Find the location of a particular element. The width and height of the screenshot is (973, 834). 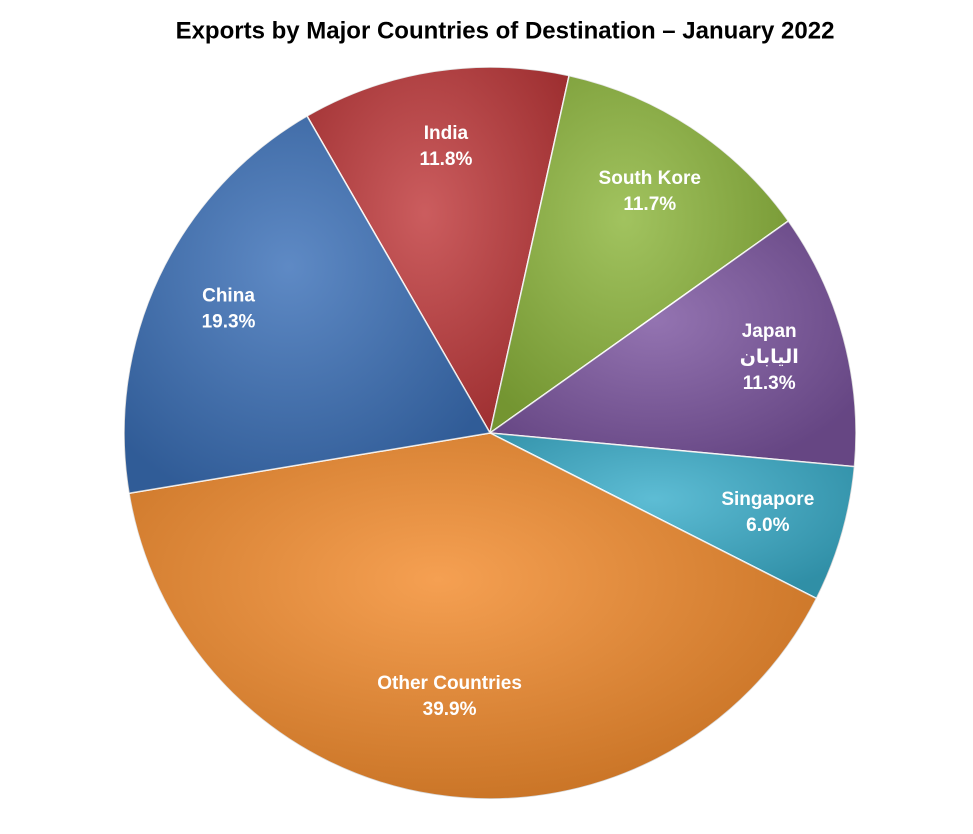

value-label: 39.9% is located at coordinates (450, 709).